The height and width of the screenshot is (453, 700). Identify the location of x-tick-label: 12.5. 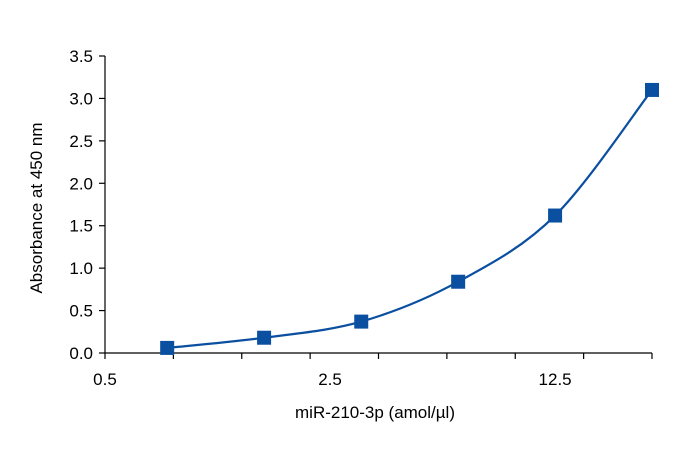
(555, 379).